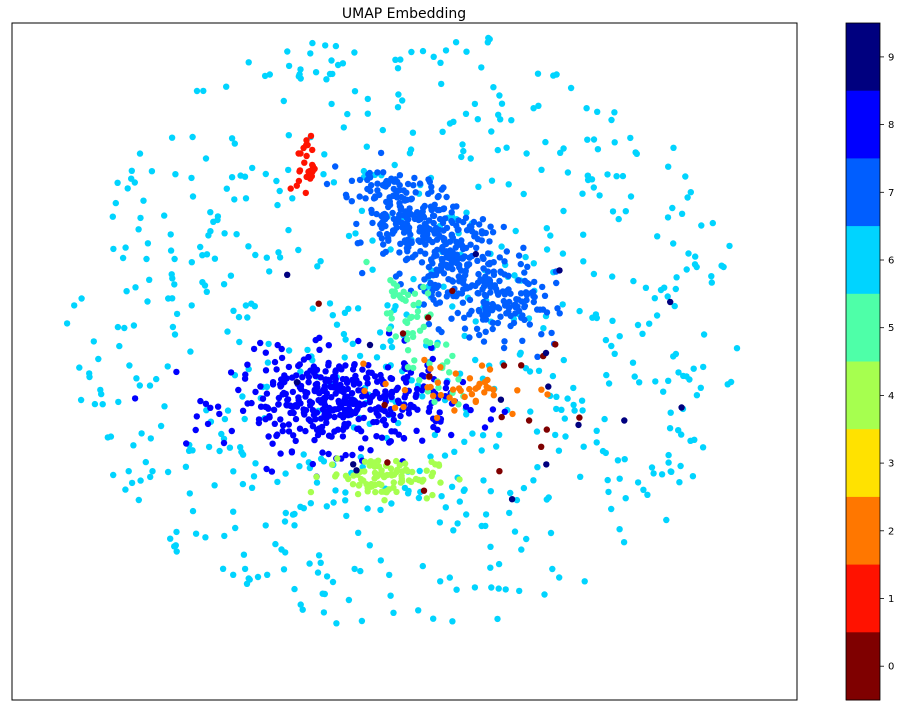 The image size is (900, 712). I want to click on colorbar-tick-label: 5, so click(891, 328).